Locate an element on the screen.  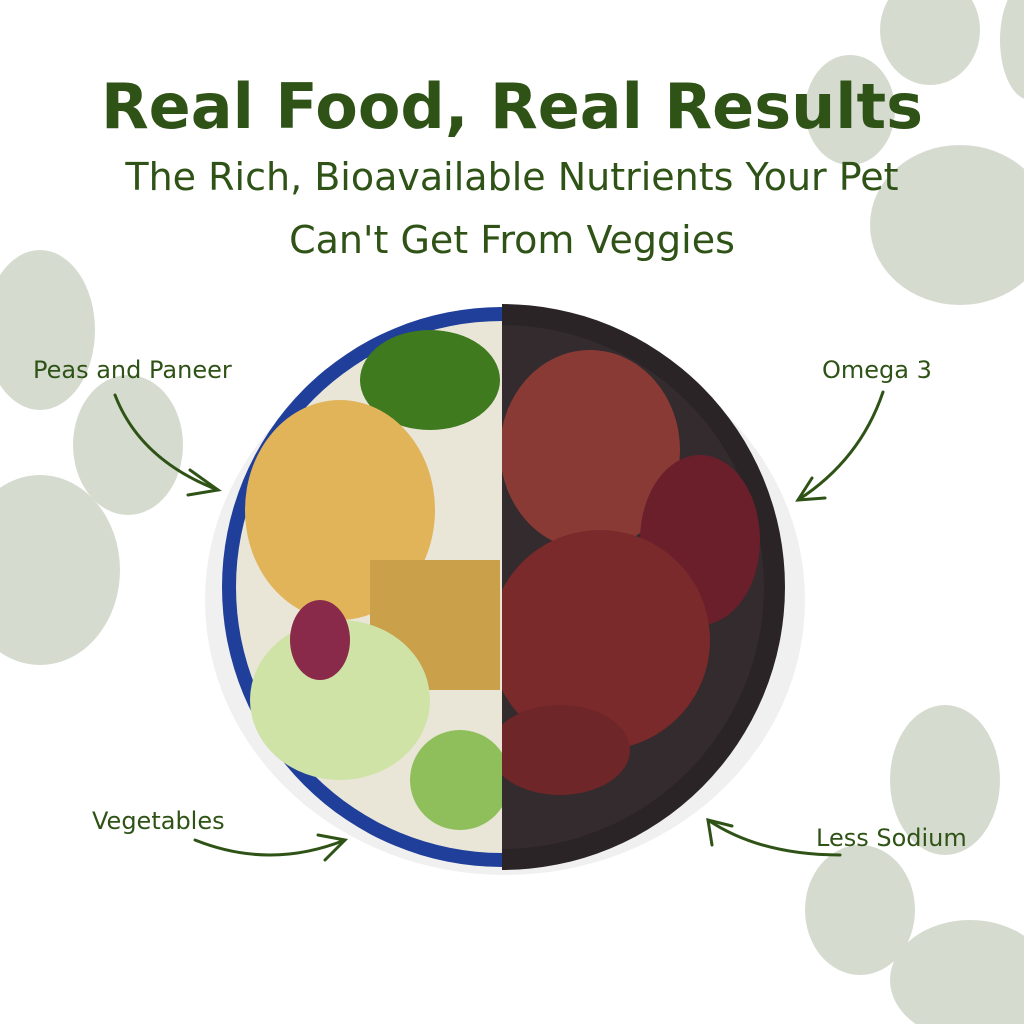
vegetable-half is located at coordinates (362, 587).